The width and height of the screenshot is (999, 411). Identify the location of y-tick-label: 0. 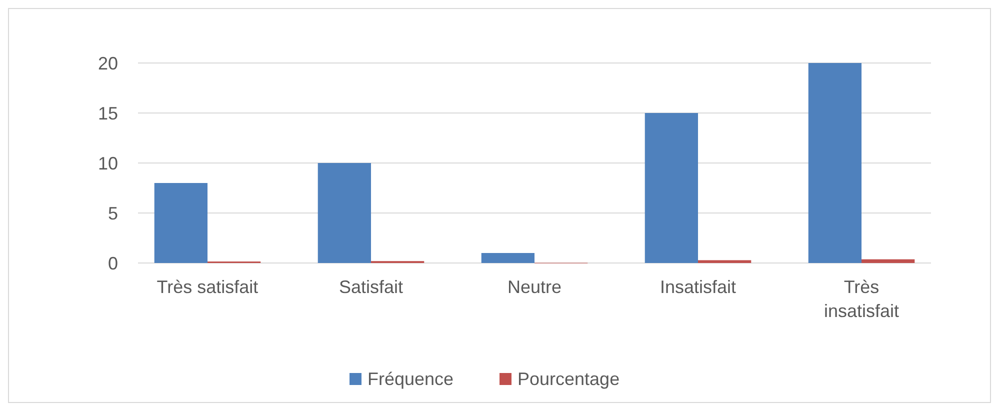
(113, 263).